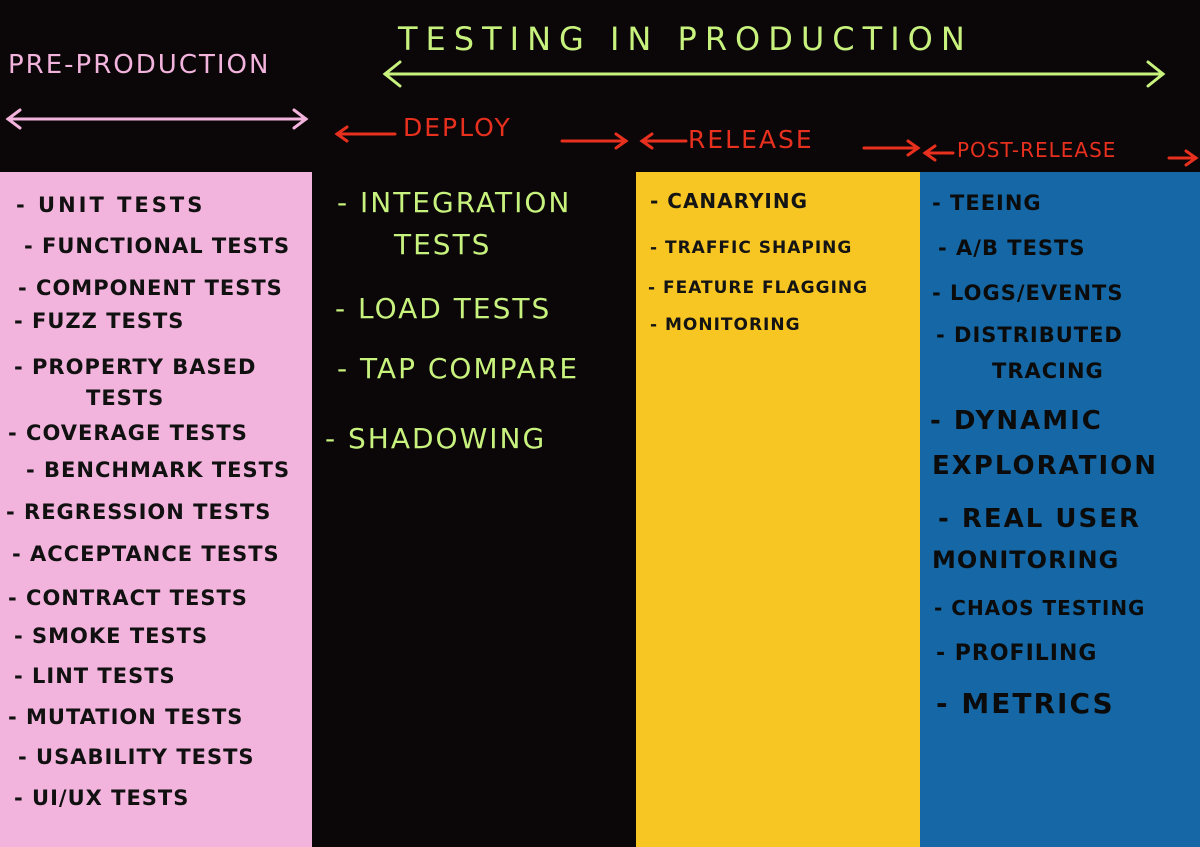  Describe the element at coordinates (458, 368) in the screenshot. I see `list-item: - Tap compare` at that location.